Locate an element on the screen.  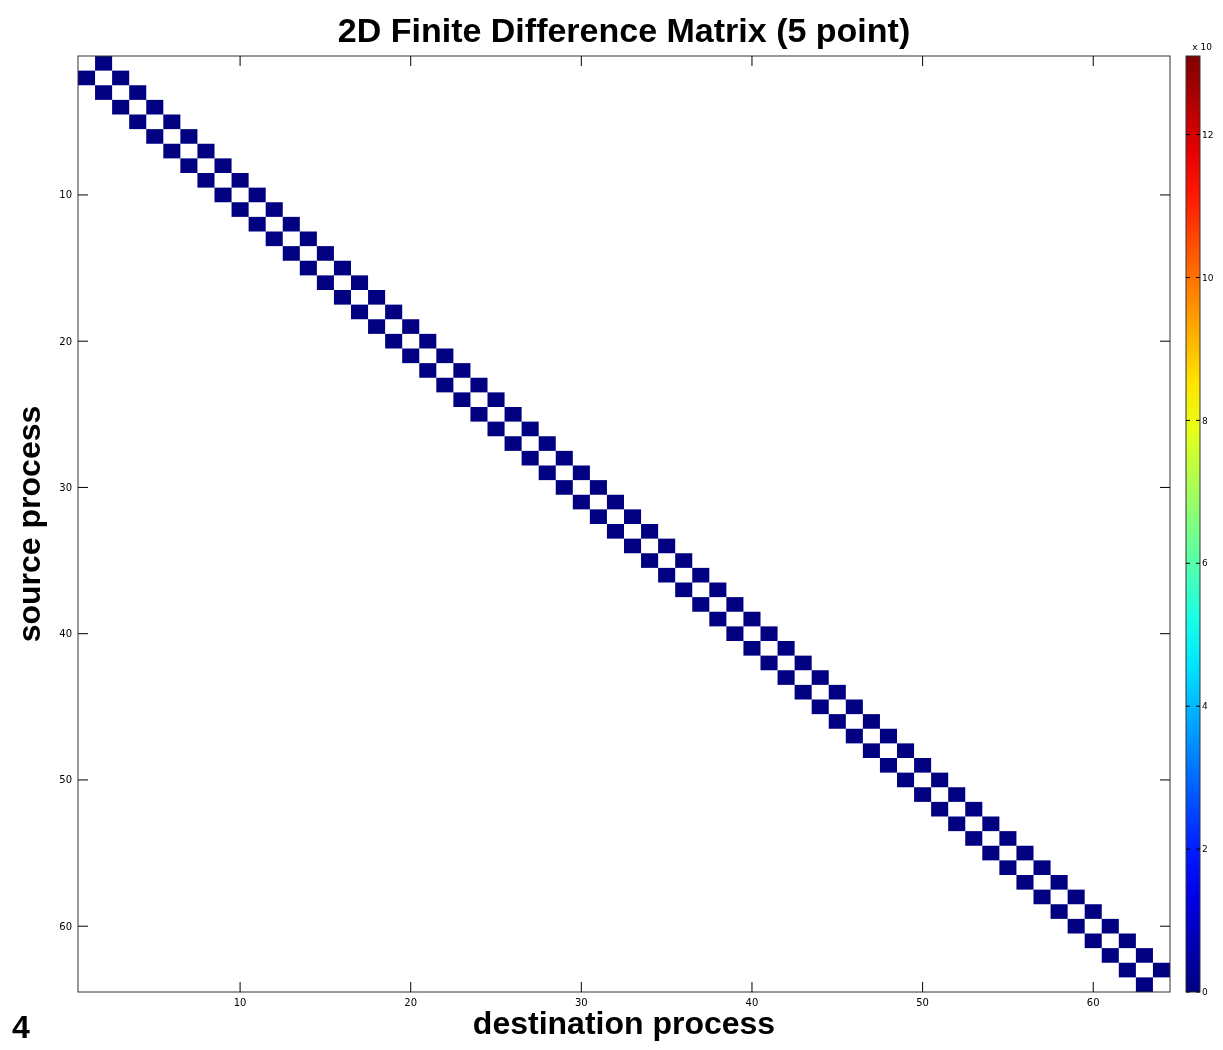
color-bar-title: x 10 is located at coordinates (1202, 47).